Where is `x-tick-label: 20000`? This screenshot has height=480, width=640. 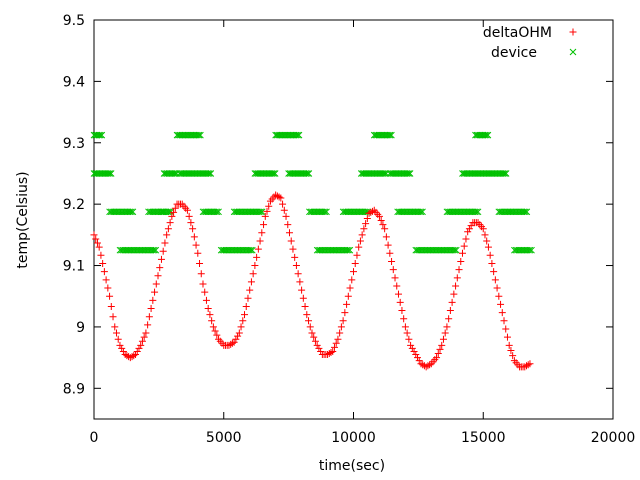
x-tick-label: 20000 is located at coordinates (613, 438).